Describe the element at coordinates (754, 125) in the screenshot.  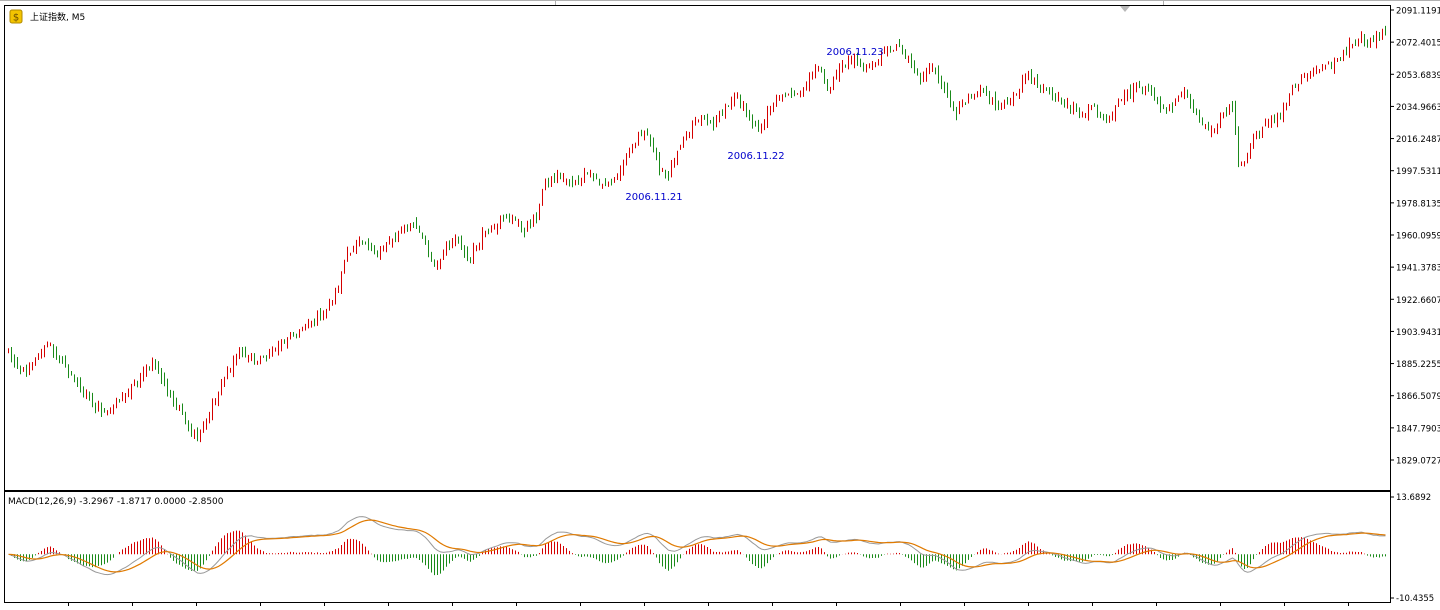
I see `date-annotations: 2006.11.21 2006.11.22 2006.11.23` at that location.